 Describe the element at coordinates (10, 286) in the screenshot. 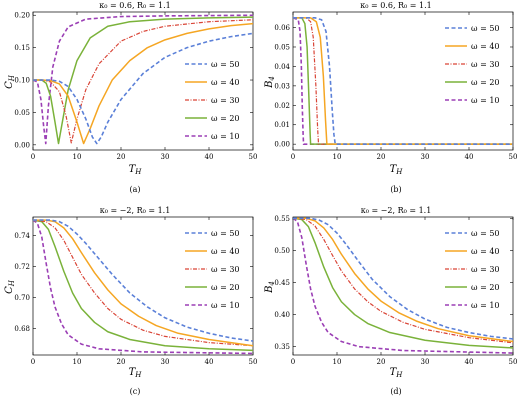

I see `y-axis-label: CH` at that location.